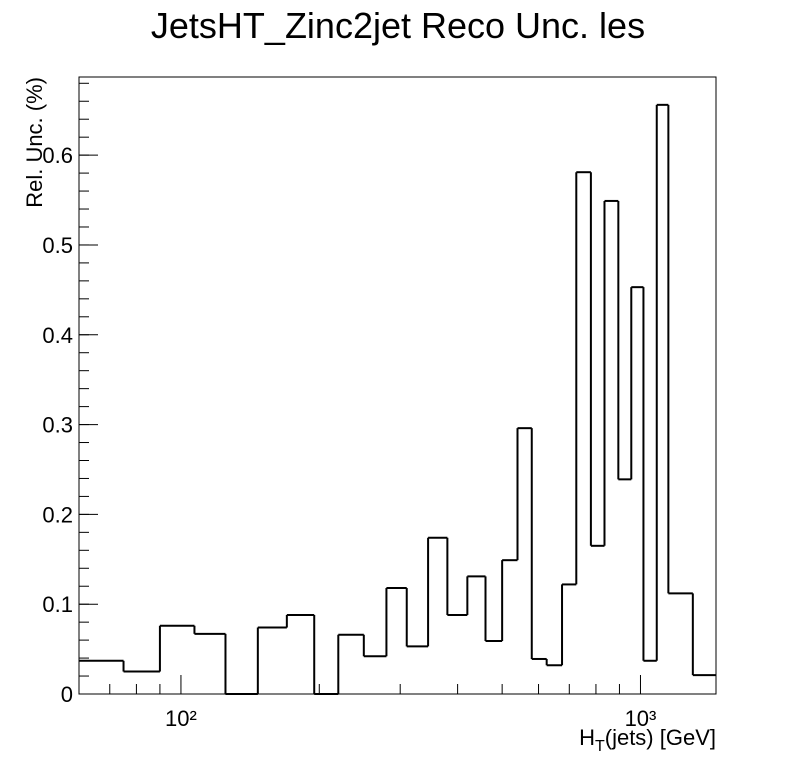  I want to click on chart-title: JetsHT_Zinc2jet Reco Unc. les, so click(398, 25).